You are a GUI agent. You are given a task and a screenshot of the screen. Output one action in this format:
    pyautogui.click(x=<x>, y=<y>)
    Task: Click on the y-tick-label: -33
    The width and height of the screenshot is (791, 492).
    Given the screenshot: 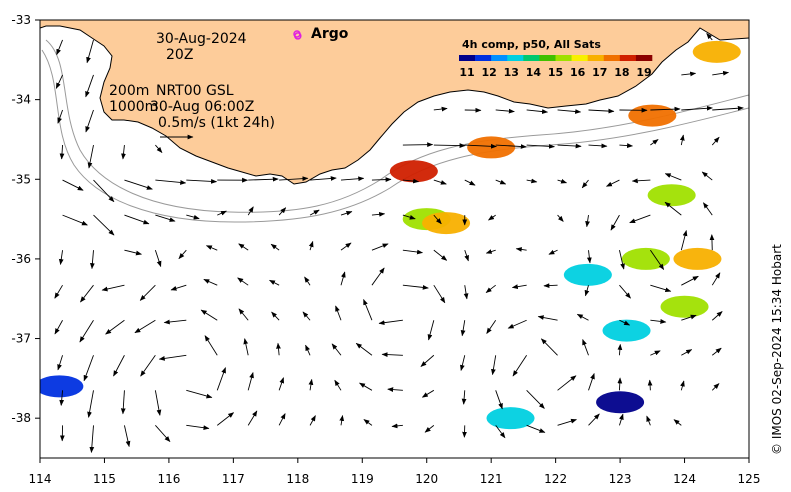 What is the action you would take?
    pyautogui.click(x=21, y=20)
    